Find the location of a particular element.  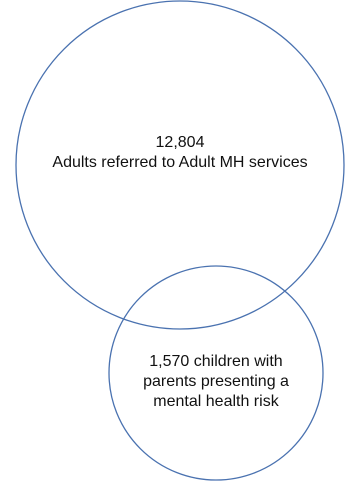

children-line-3: mental health risk is located at coordinates (216, 401).